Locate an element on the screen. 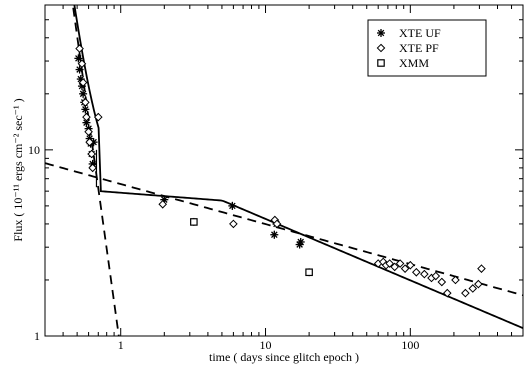 Image resolution: width=526 pixels, height=374 pixels. x-tick-label: 1 is located at coordinates (121, 345).